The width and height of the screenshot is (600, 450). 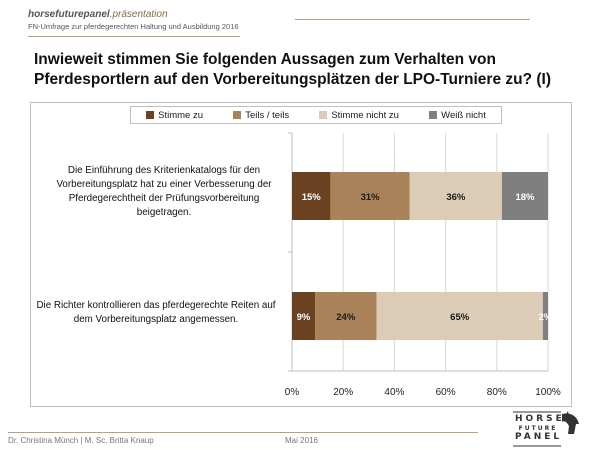 I want to click on x-tick-label: 60%, so click(x=446, y=392).